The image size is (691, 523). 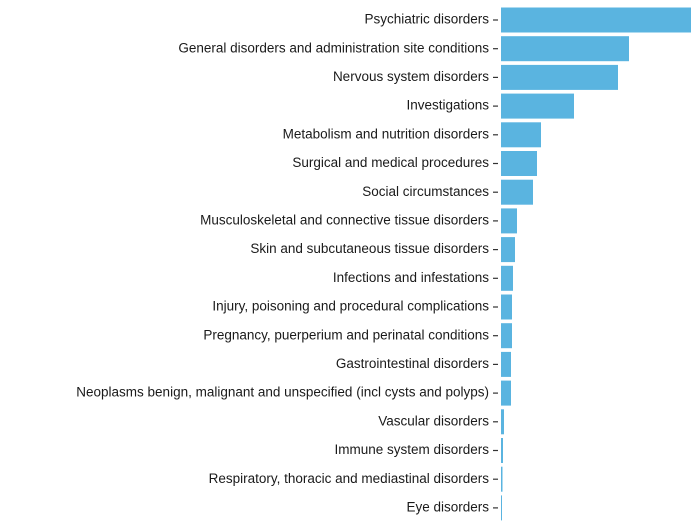 I want to click on bar-metabolism-and-nutrition-disorders, so click(x=521, y=135).